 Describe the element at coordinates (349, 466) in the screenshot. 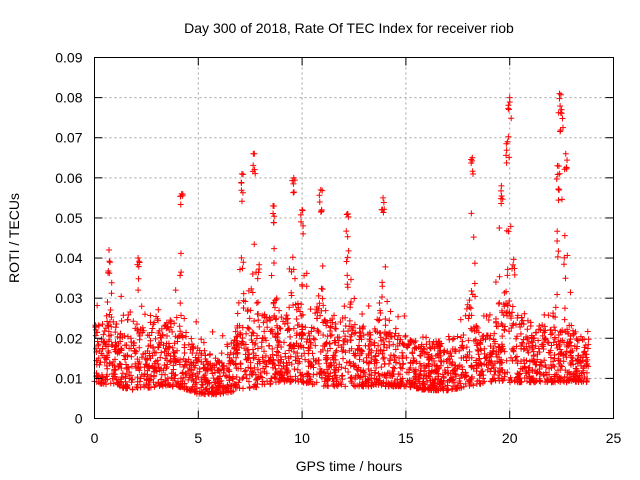

I see `x-axis-label: GPS time / hours` at that location.